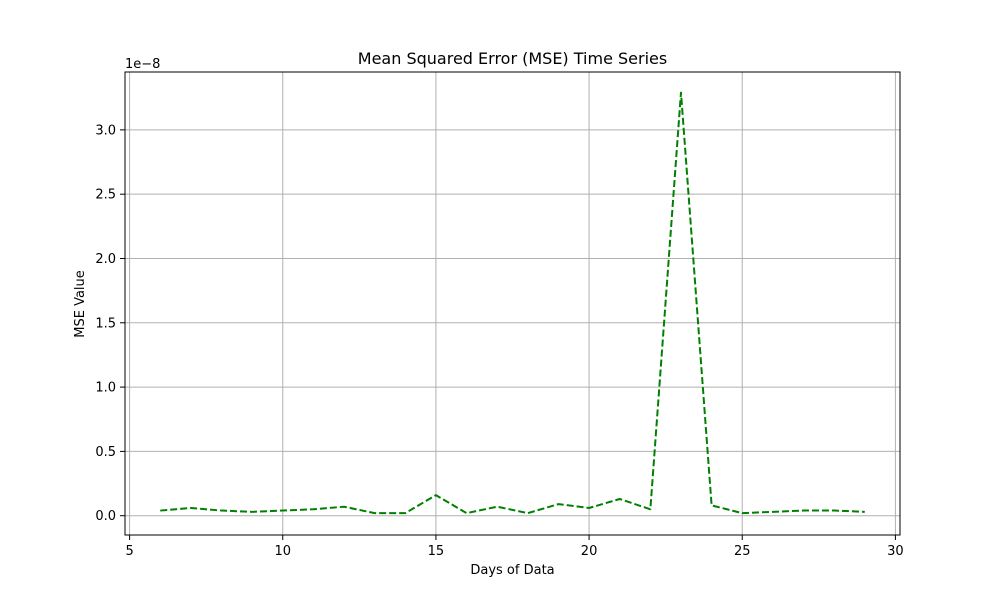 This screenshot has width=1000, height=600. Describe the element at coordinates (105, 323) in the screenshot. I see `y-tick-label: 1.5` at that location.